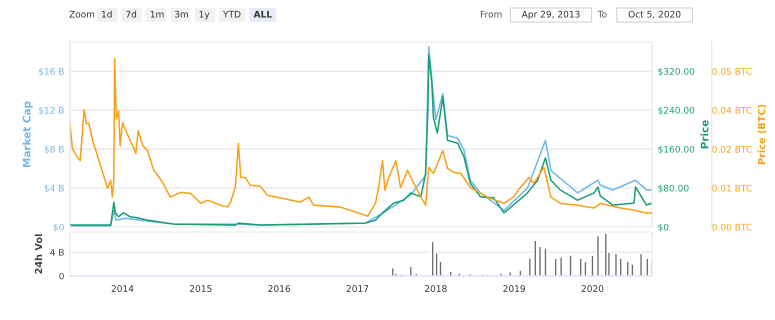 Image resolution: width=775 pixels, height=320 pixels. Describe the element at coordinates (231, 14) in the screenshot. I see `text: YTD` at that location.